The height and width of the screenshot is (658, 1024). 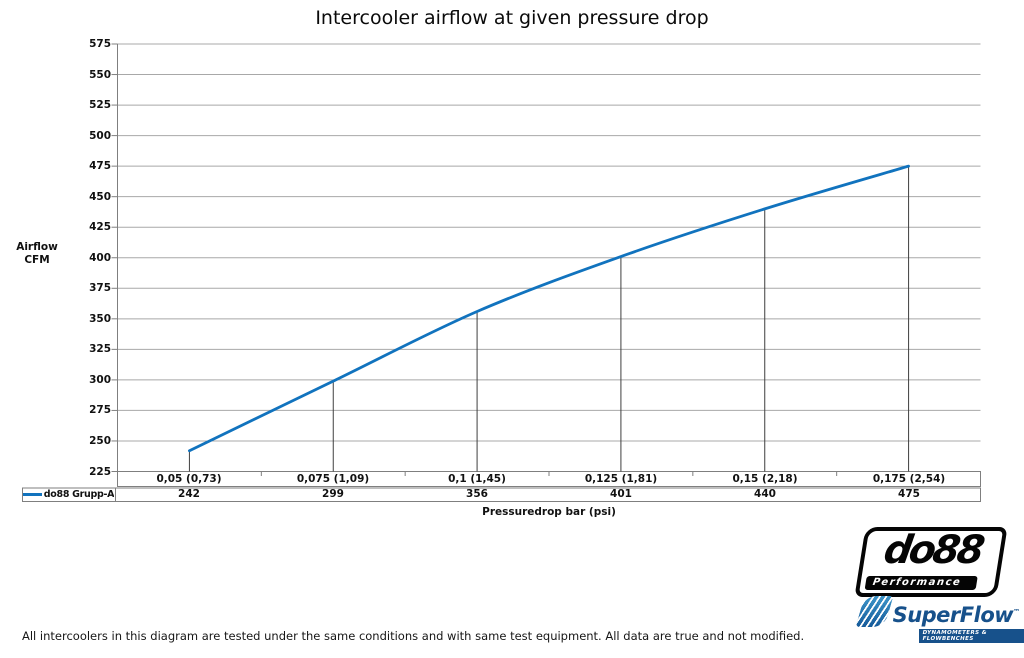 What do you see at coordinates (333, 494) in the screenshot?
I see `value-label: 299` at bounding box center [333, 494].